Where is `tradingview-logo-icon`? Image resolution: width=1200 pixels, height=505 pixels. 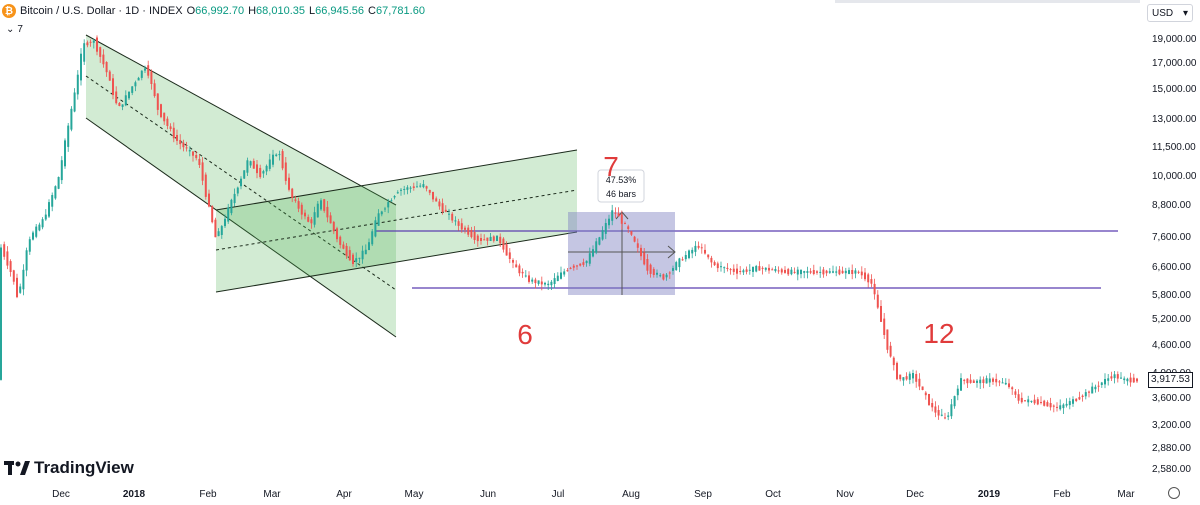
tradingview-logo-icon is located at coordinates (17, 468).